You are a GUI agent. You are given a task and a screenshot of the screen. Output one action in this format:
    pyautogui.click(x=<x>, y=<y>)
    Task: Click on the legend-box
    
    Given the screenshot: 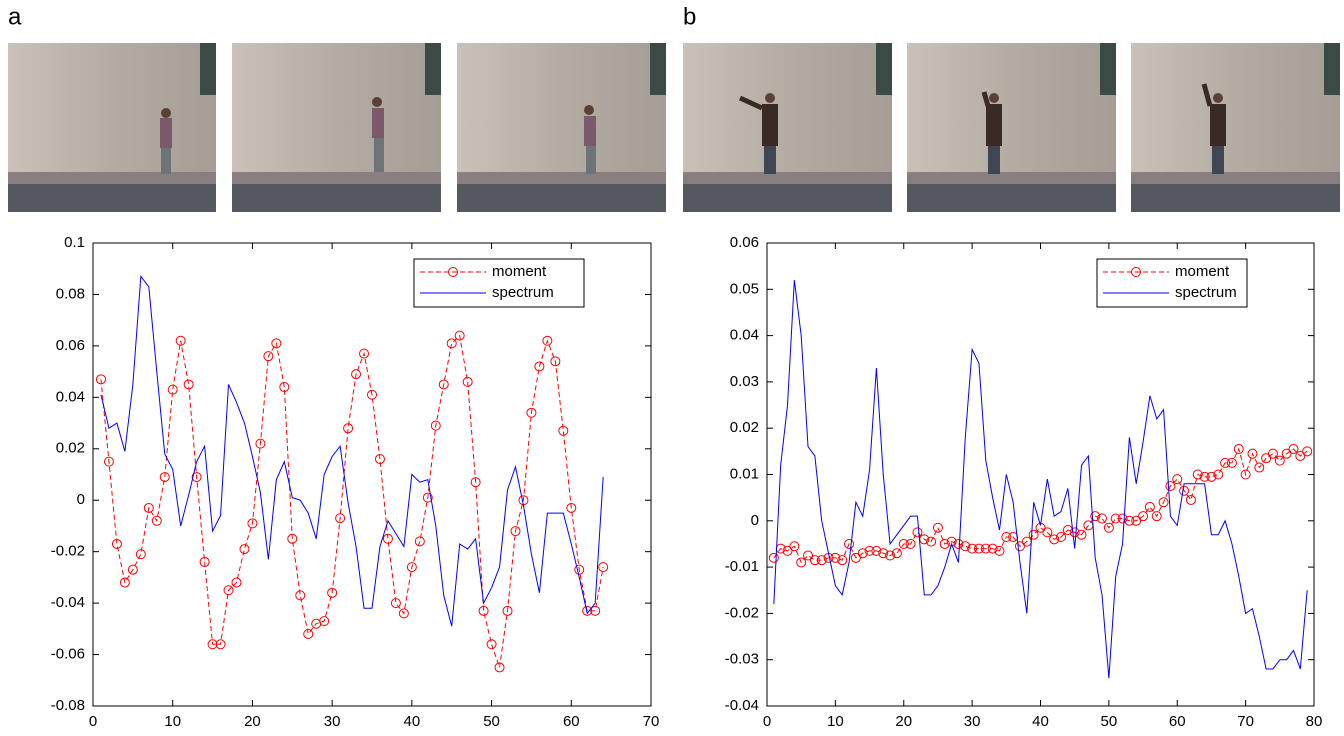 What is the action you would take?
    pyautogui.click(x=499, y=283)
    